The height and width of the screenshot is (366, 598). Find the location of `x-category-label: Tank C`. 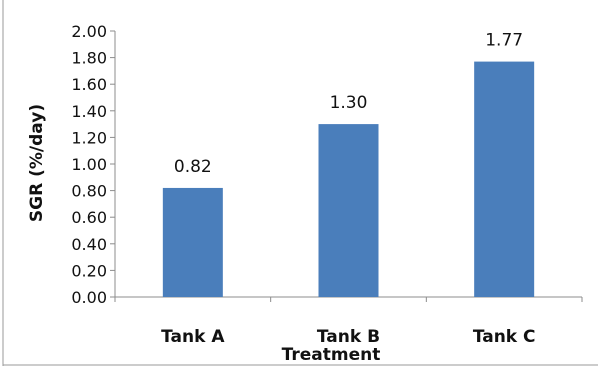

x-category-label: Tank C is located at coordinates (504, 337).